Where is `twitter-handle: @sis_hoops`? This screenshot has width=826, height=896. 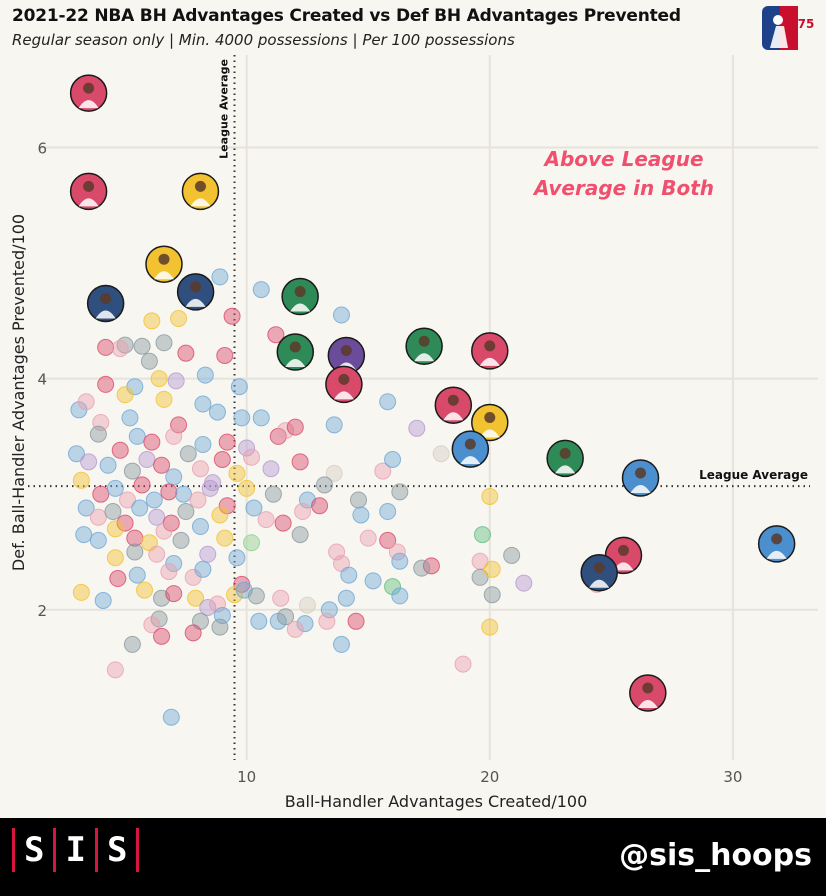 twitter-handle: @sis_hoops is located at coordinates (715, 855).